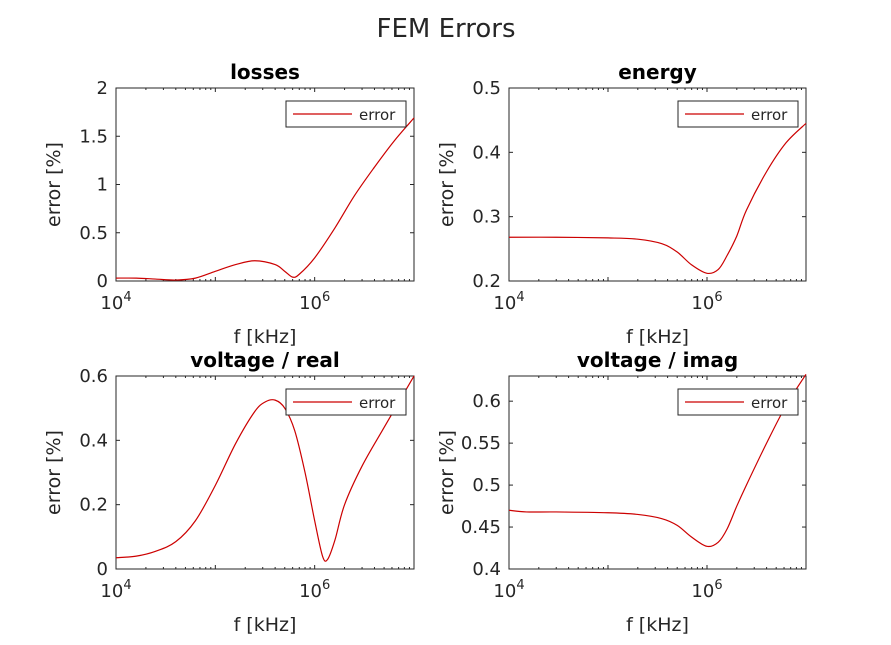 The height and width of the screenshot is (645, 891). What do you see at coordinates (657, 198) in the screenshot?
I see `series-line-energy` at bounding box center [657, 198].